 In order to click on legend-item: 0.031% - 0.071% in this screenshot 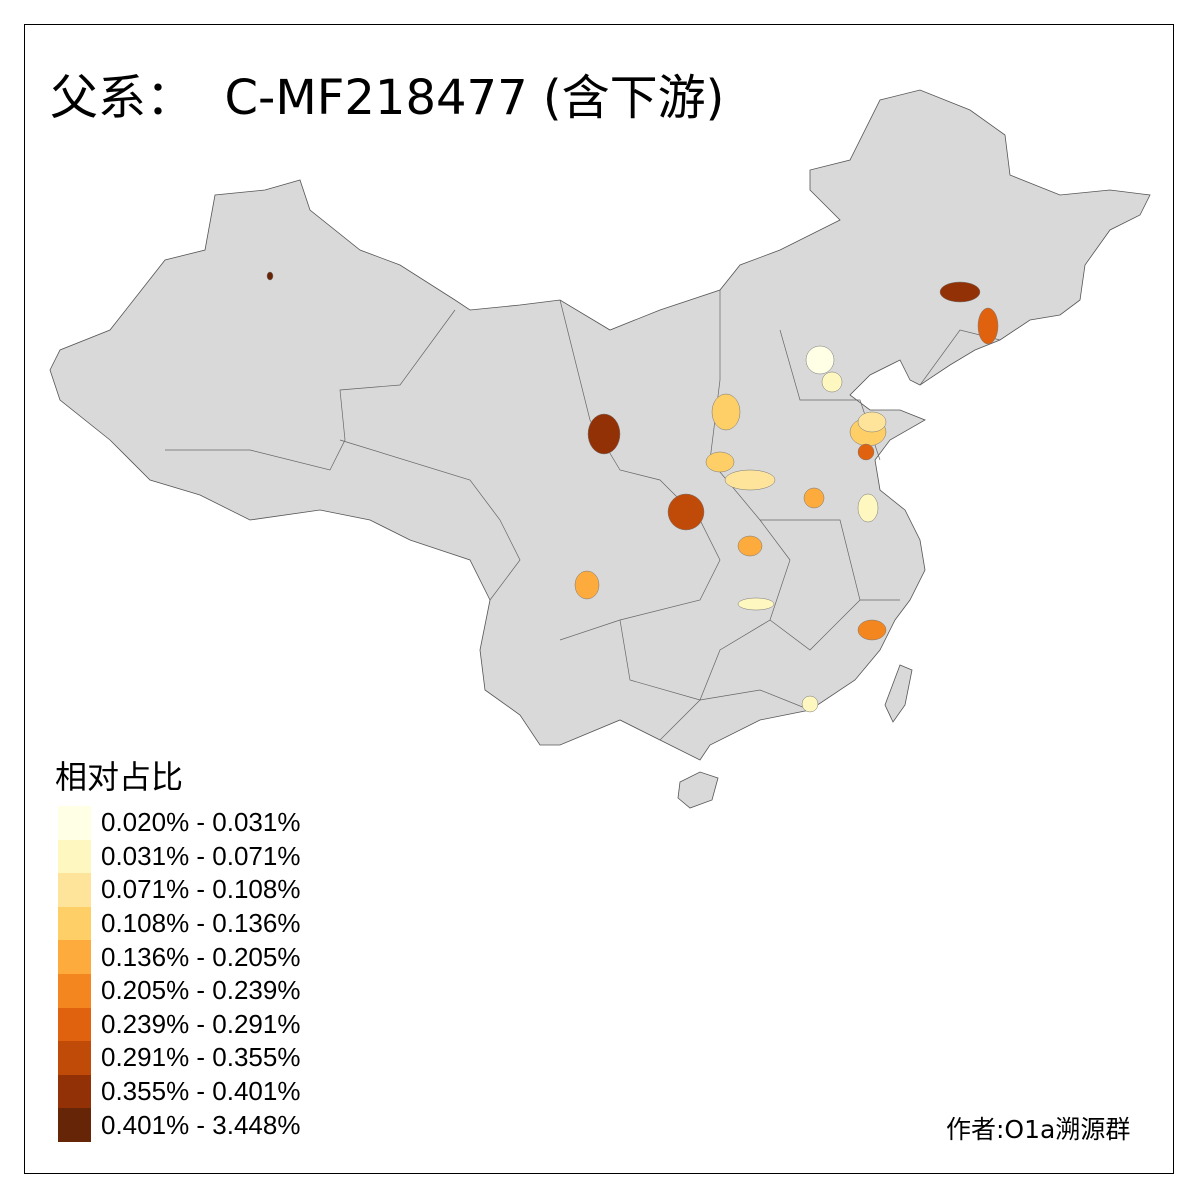, I will do `click(179, 856)`.